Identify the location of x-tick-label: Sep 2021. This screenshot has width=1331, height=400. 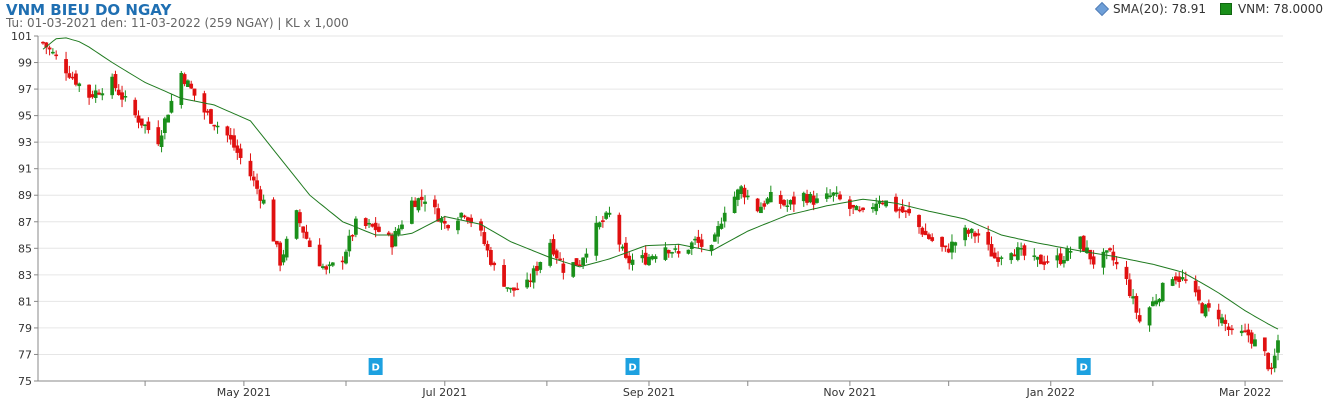
(649, 392).